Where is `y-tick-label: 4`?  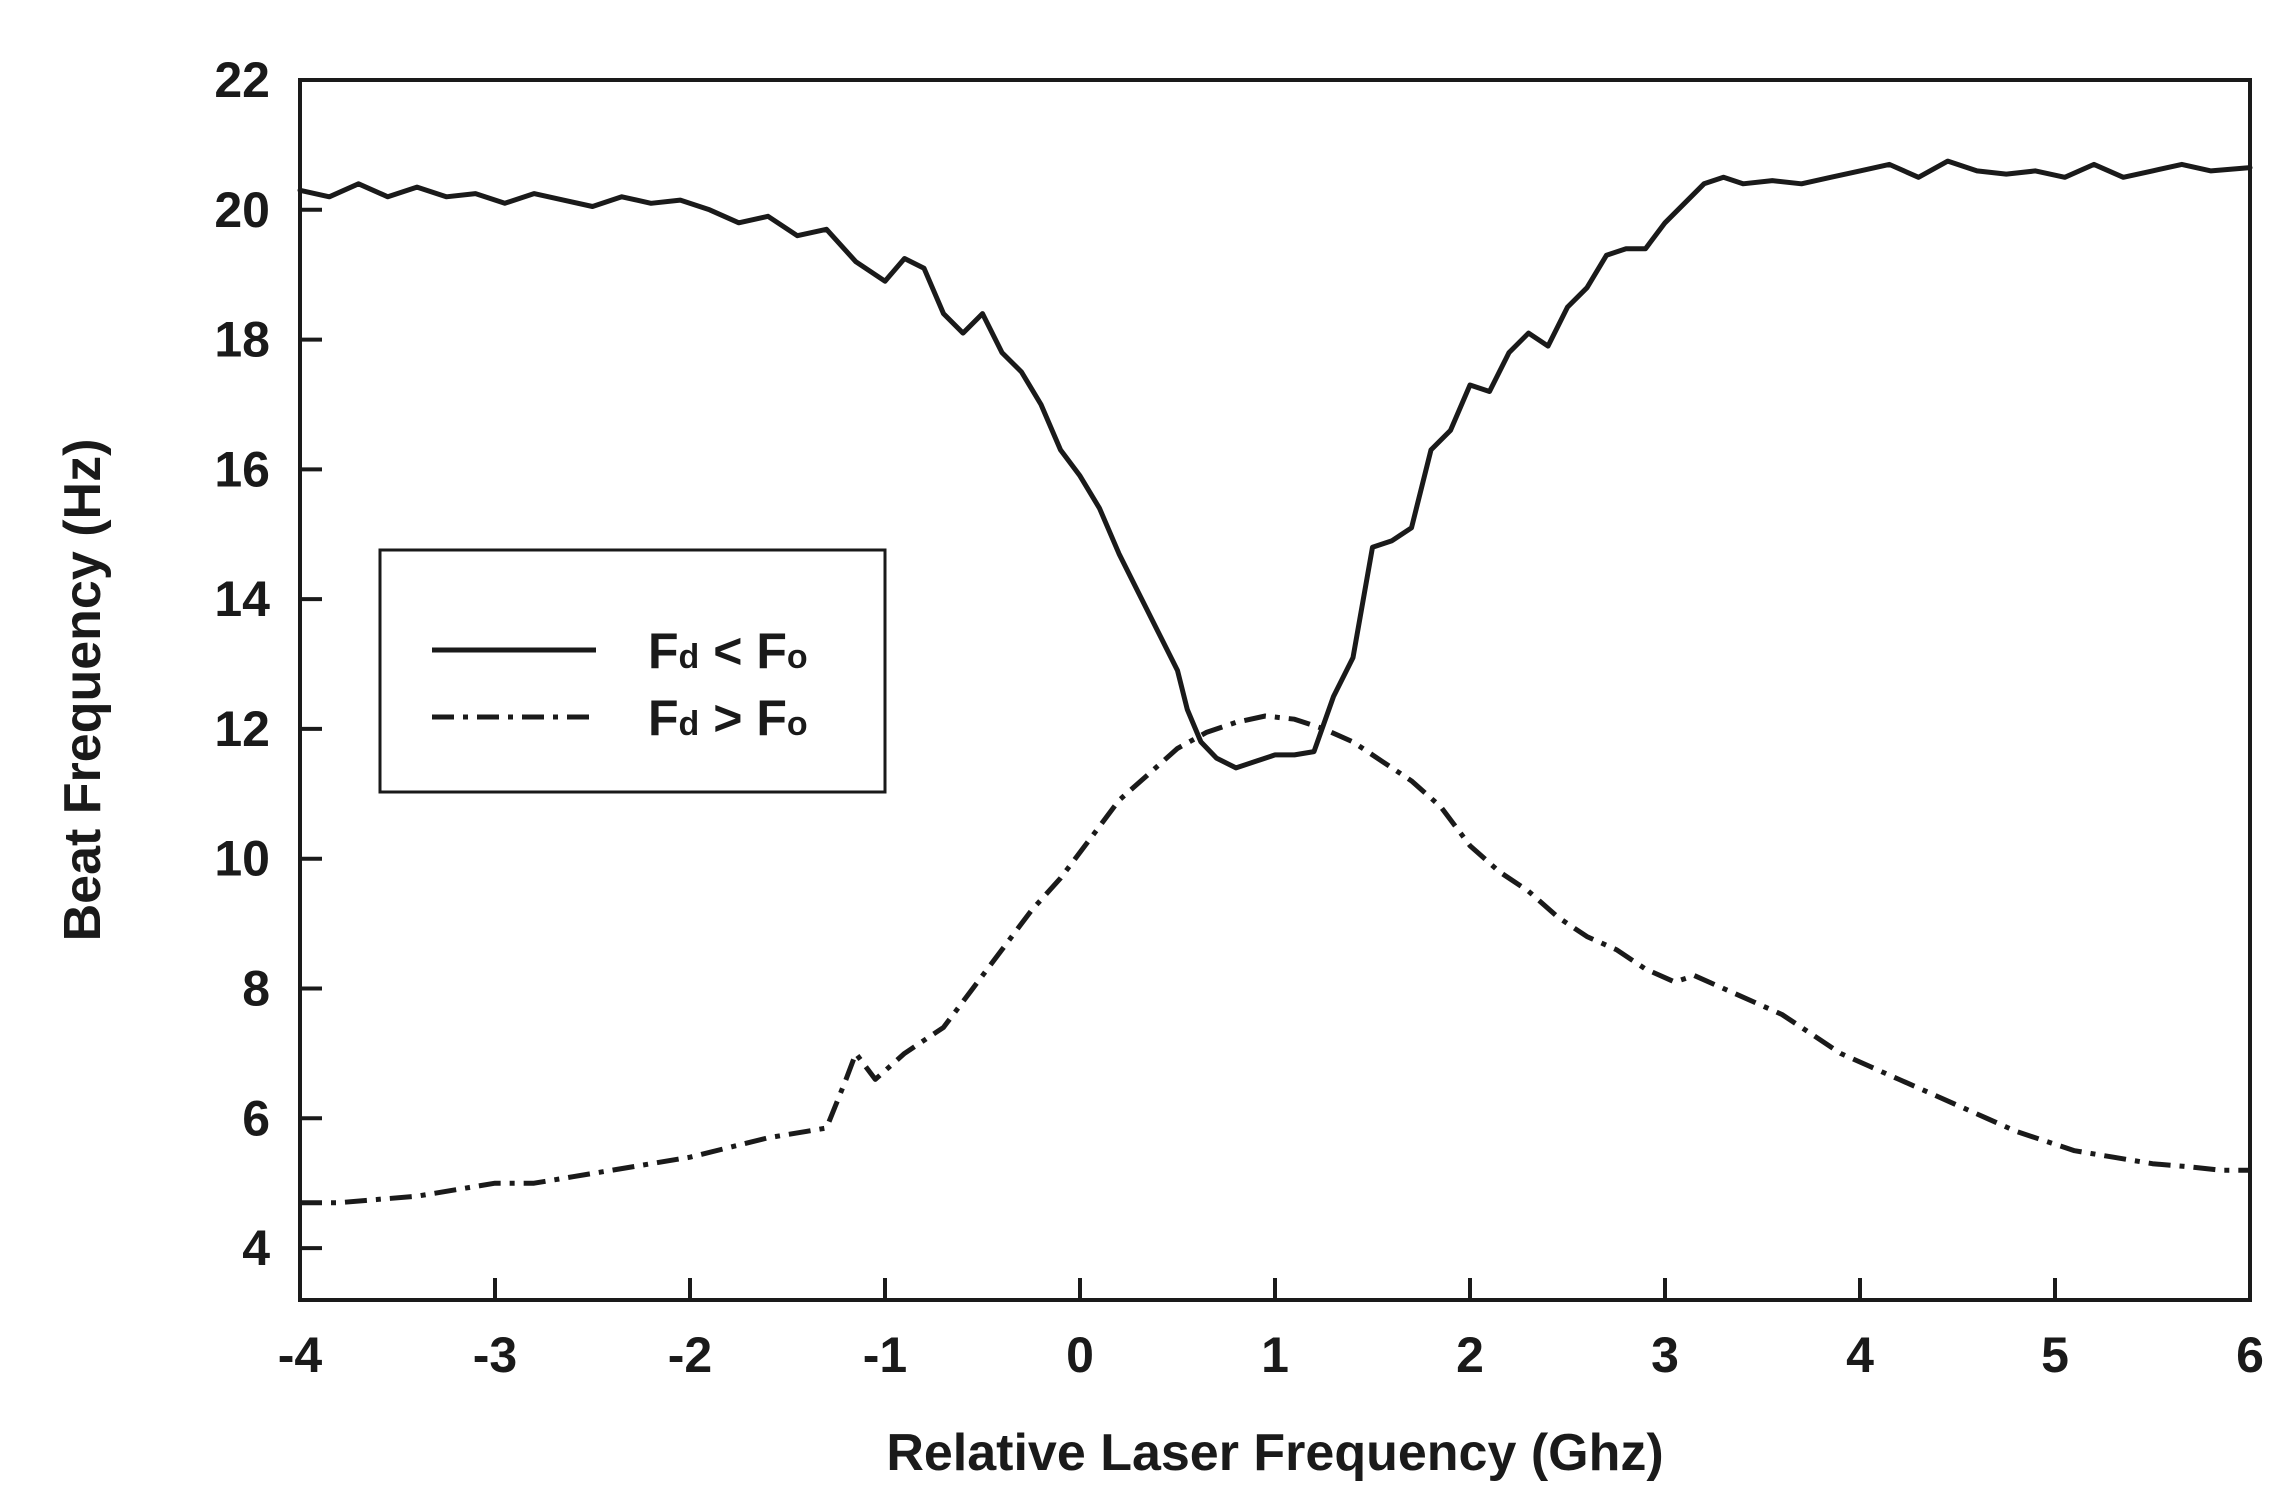 y-tick-label: 4 is located at coordinates (256, 1248).